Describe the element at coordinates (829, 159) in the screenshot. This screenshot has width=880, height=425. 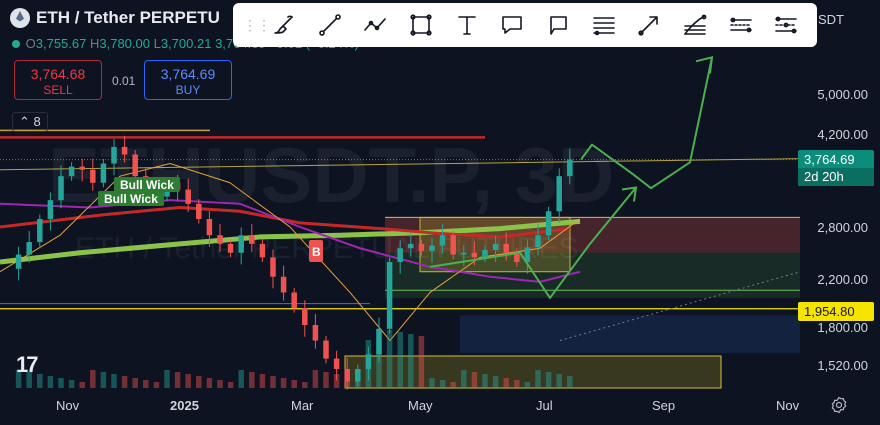
I see `last-price: 3,764.69` at that location.